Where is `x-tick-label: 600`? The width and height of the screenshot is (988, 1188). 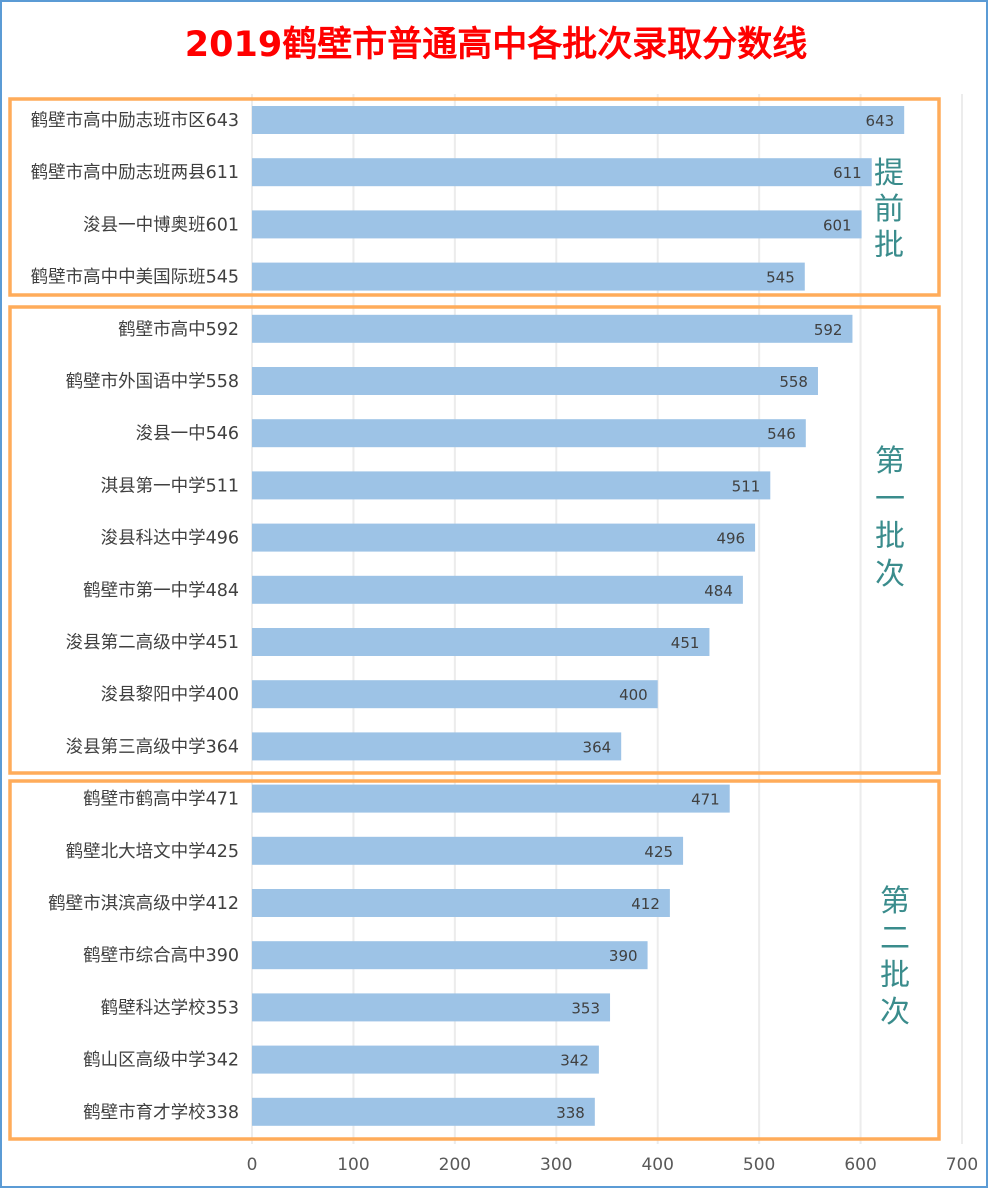
x-tick-label: 600 is located at coordinates (860, 1165).